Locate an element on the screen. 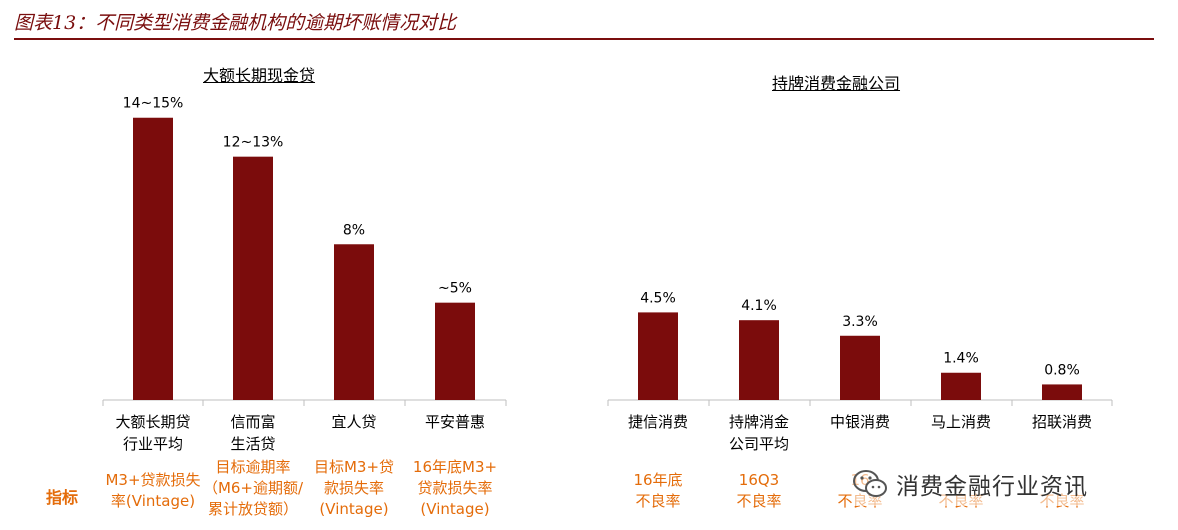 The width and height of the screenshot is (1178, 530). watermark: 消费金融行业资讯 is located at coordinates (1002, 484).